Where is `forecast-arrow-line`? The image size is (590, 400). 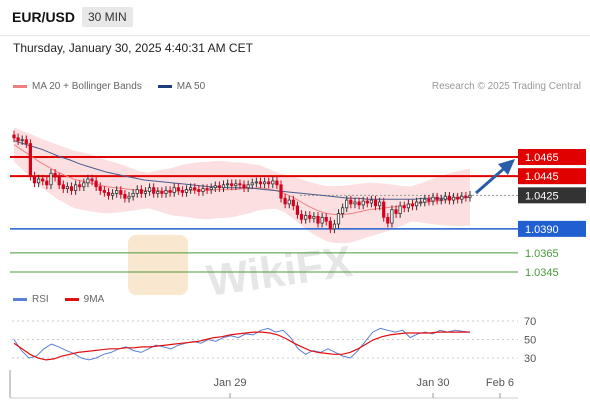 forecast-arrow-line is located at coordinates (492, 179).